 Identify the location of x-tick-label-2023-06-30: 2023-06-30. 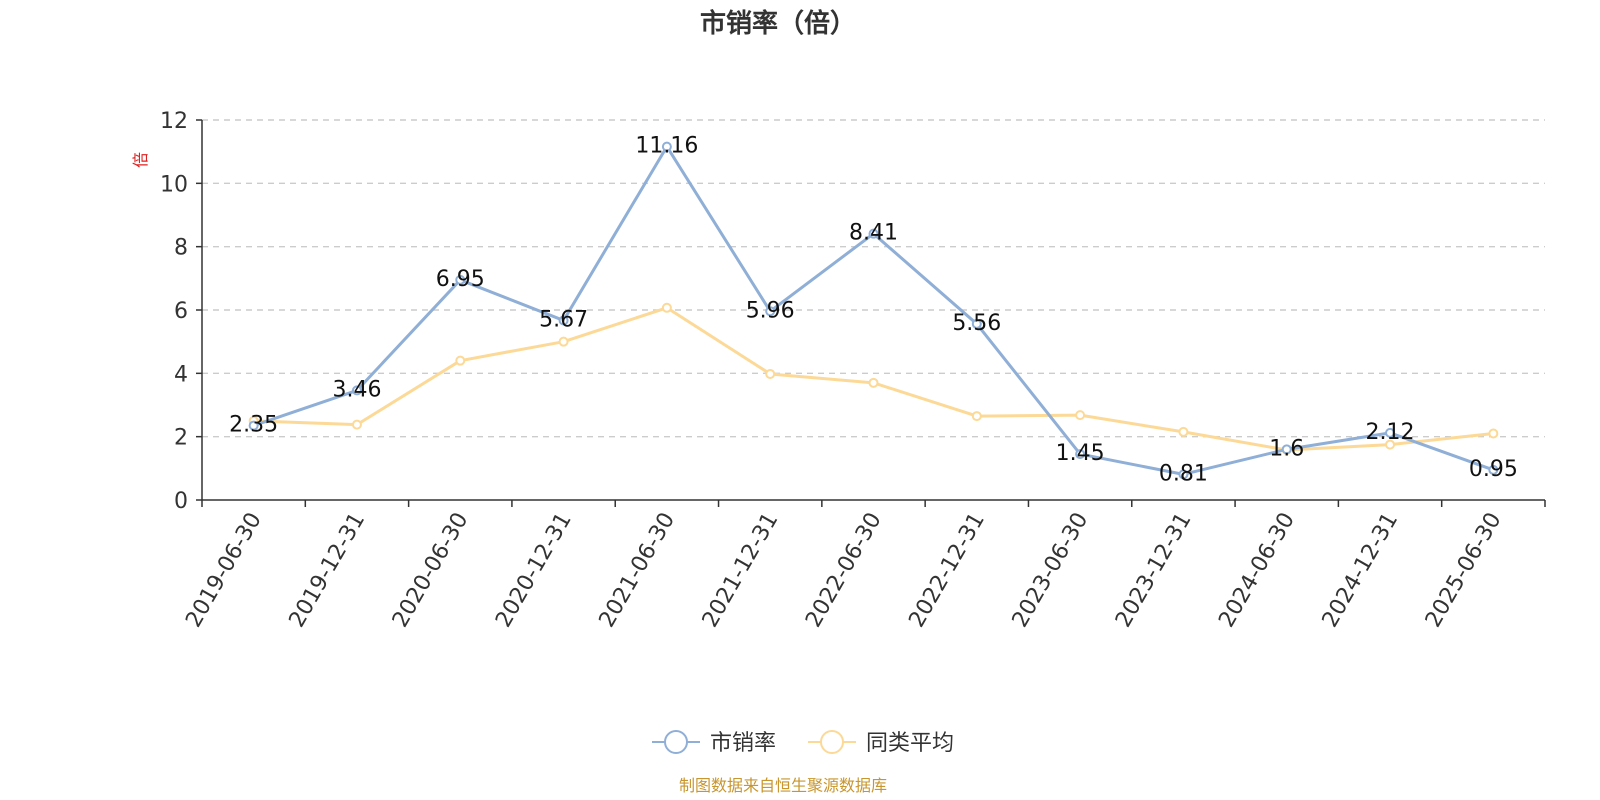
(1051, 570).